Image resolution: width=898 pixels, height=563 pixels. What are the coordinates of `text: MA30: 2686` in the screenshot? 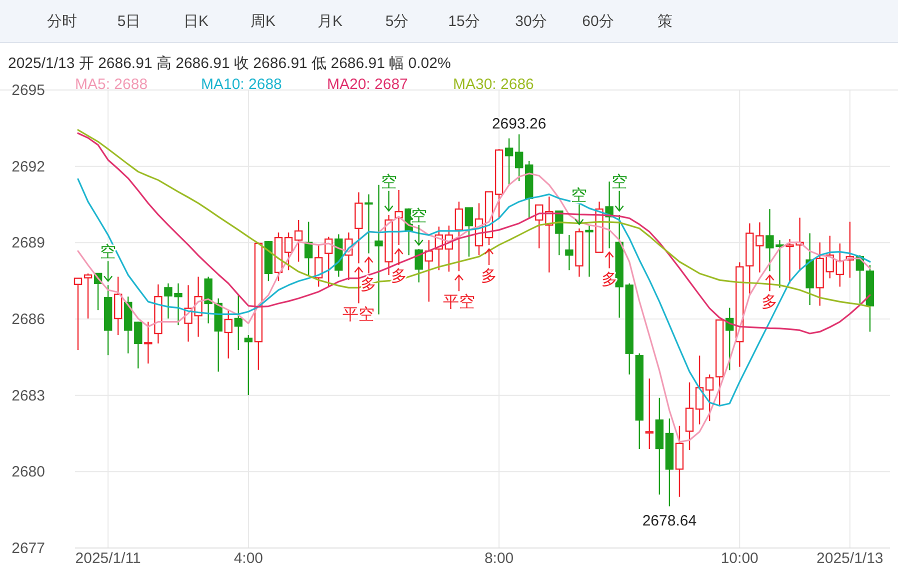 It's located at (493, 84).